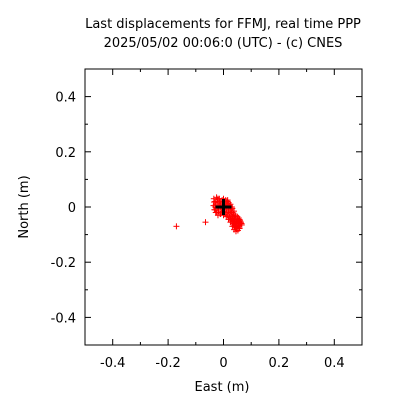 Image resolution: width=400 pixels, height=400 pixels. I want to click on x-tick-label: -0.4, so click(112, 363).